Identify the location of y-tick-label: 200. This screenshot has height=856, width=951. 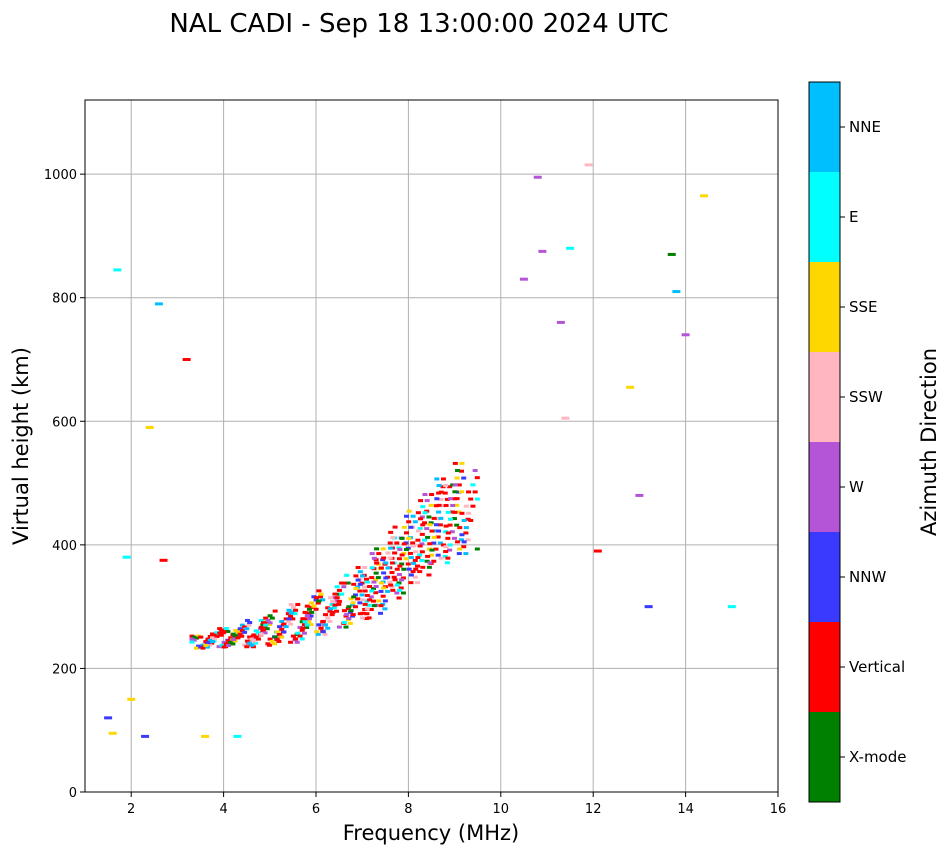
(64, 669).